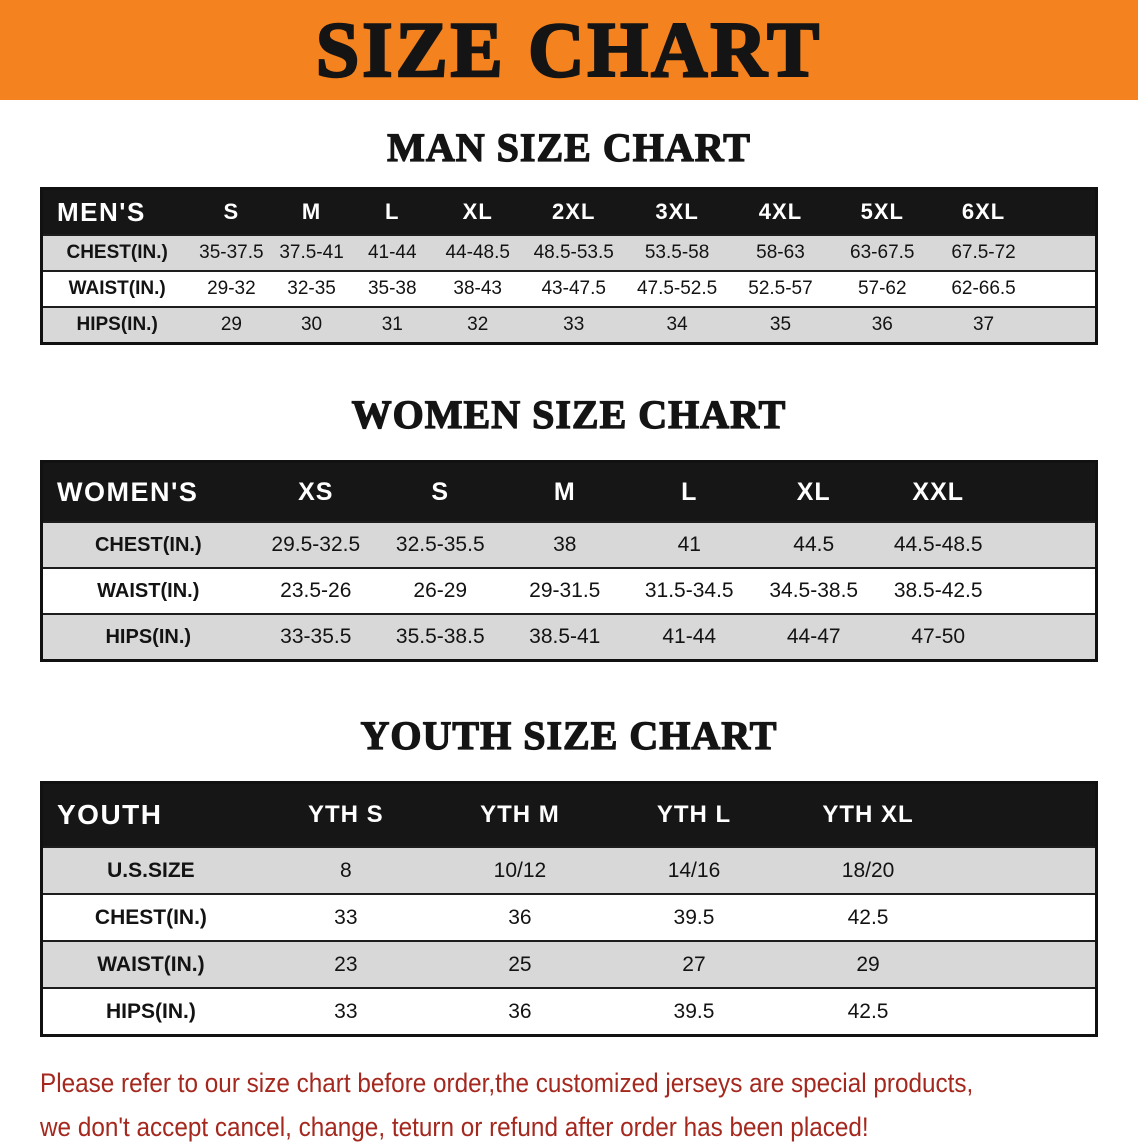 The height and width of the screenshot is (1146, 1138). I want to click on size-value-cell: 58-63, so click(780, 252).